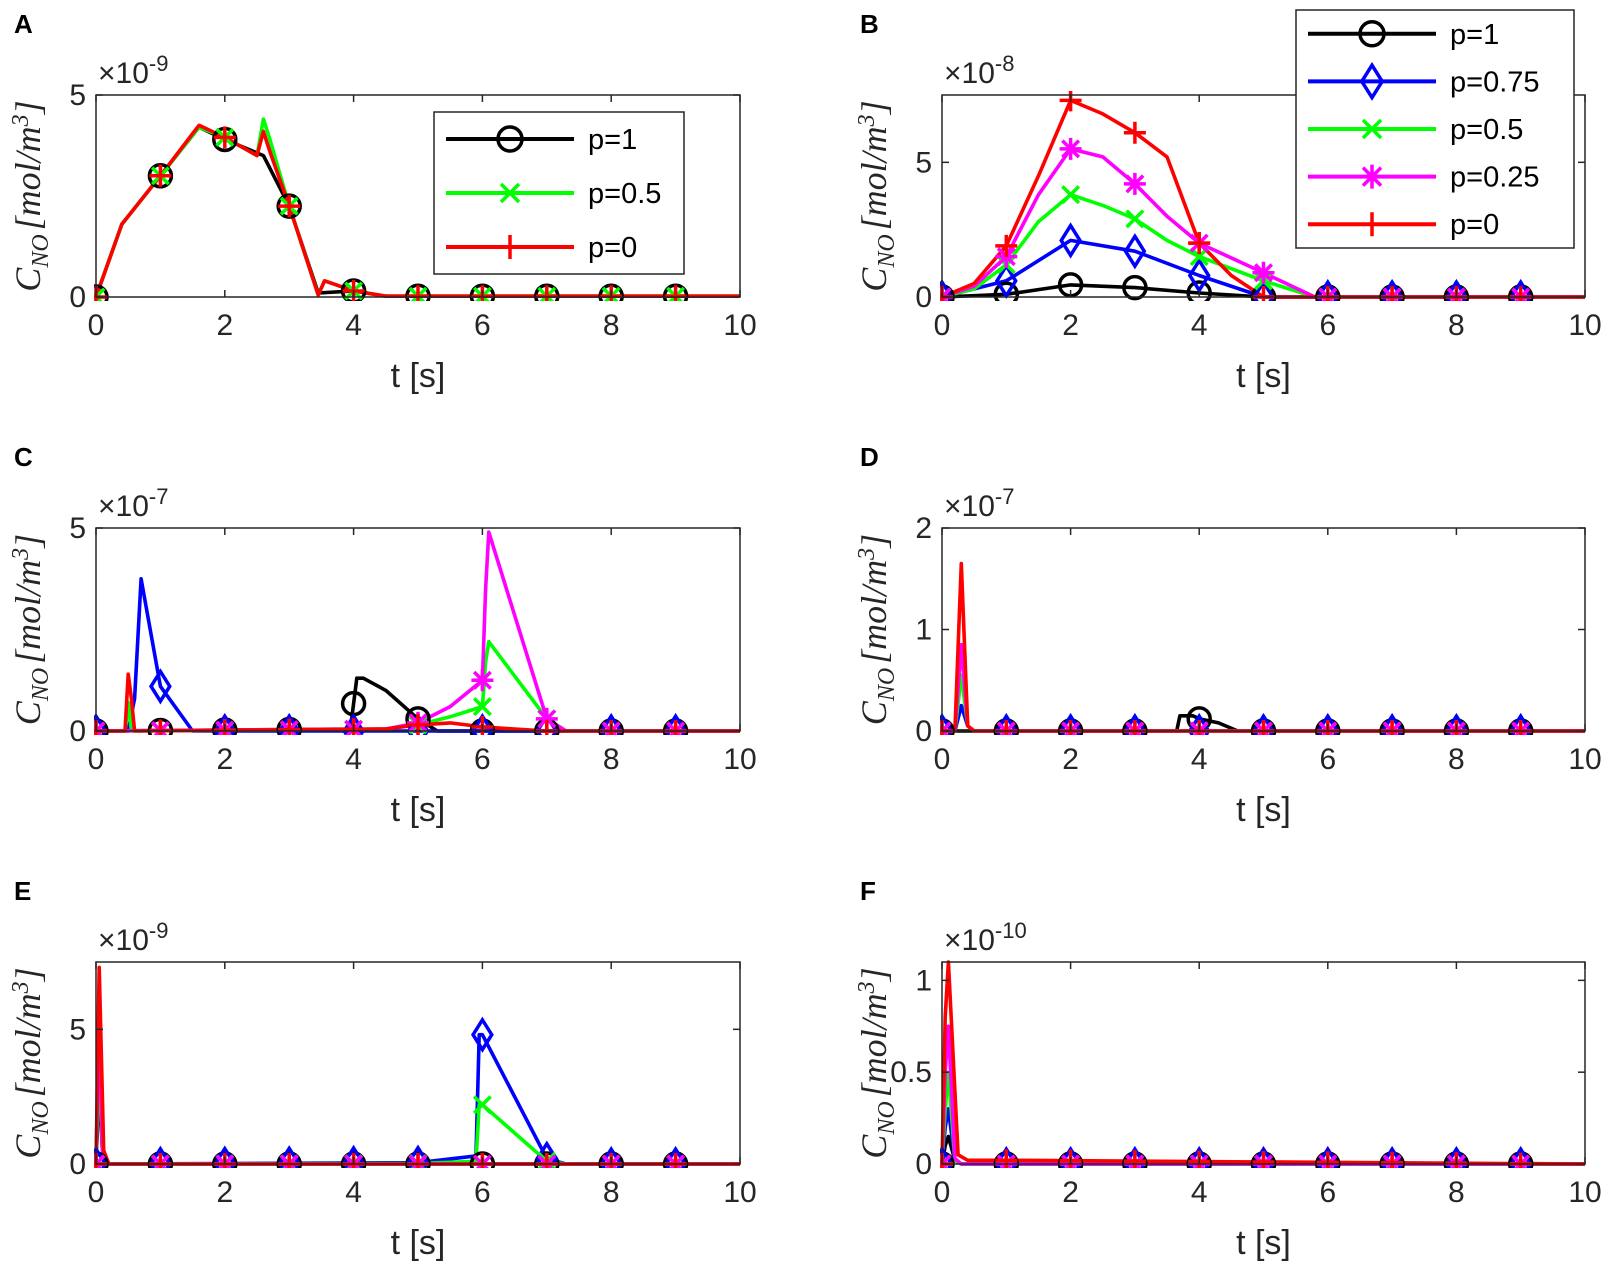 This screenshot has width=1615, height=1277. I want to click on panel-letter: A, so click(23, 24).